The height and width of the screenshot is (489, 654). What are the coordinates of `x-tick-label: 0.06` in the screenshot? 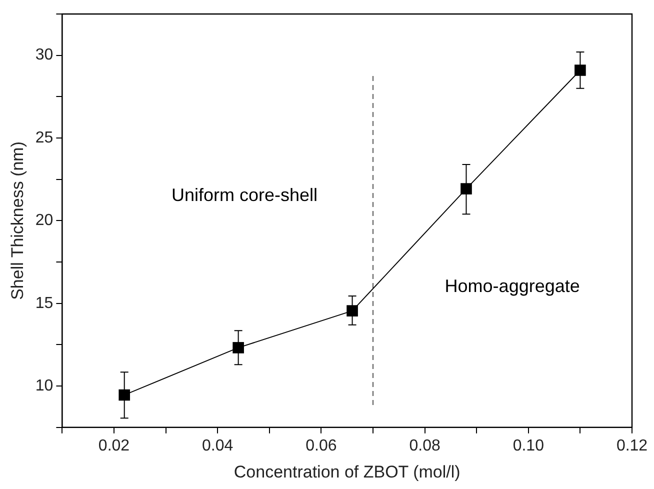 It's located at (321, 445).